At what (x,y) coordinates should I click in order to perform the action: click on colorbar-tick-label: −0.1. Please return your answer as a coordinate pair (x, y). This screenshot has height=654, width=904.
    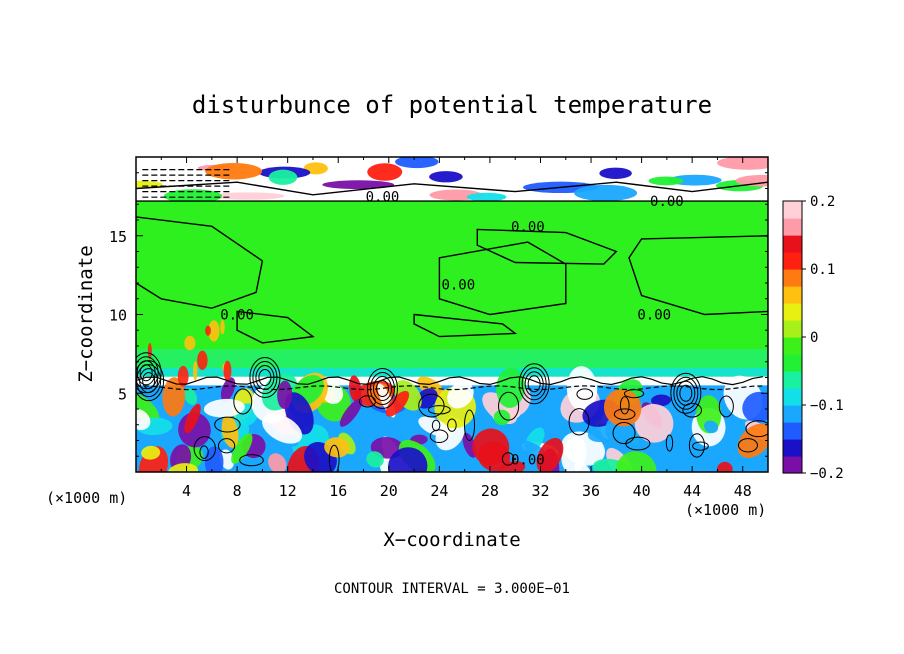
    Looking at the image, I should click on (827, 406).